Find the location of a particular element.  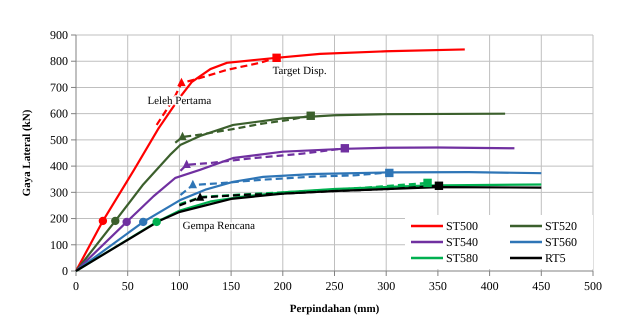

y-tick-label: 600 is located at coordinates (59, 113).